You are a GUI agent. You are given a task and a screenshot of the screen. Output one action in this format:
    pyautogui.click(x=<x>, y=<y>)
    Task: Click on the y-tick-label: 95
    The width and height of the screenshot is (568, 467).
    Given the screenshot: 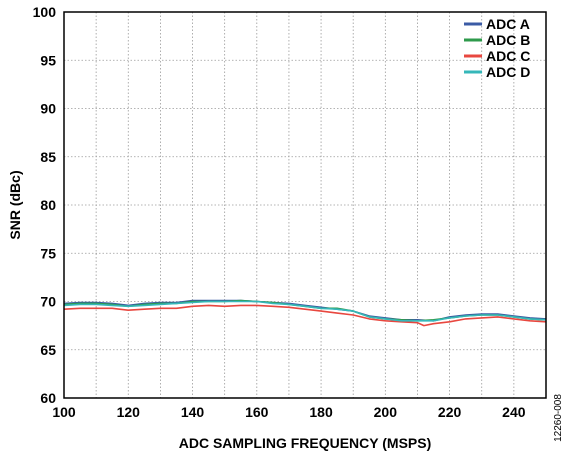 What is the action you would take?
    pyautogui.click(x=48, y=60)
    